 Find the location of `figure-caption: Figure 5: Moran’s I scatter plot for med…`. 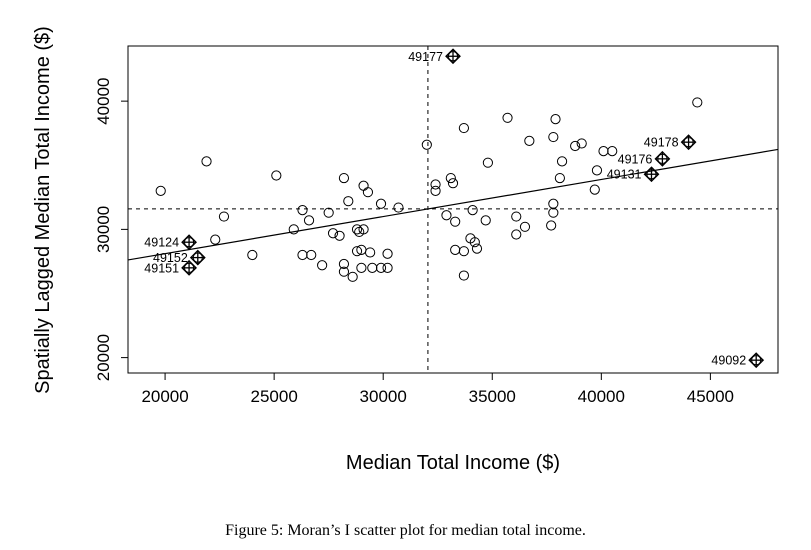

figure-caption: Figure 5: Moran’s I scatter plot for med… is located at coordinates (405, 530).